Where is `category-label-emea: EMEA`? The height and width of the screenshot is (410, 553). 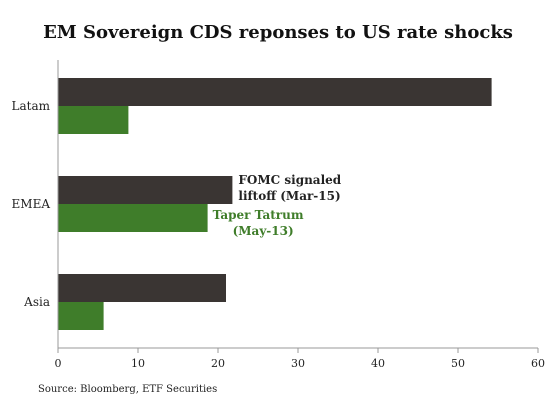
category-label-emea: EMEA is located at coordinates (31, 204).